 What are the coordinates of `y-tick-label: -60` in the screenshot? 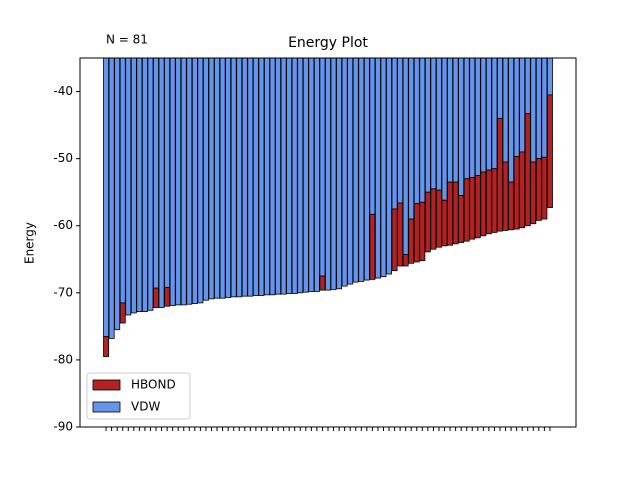 It's located at (63, 225).